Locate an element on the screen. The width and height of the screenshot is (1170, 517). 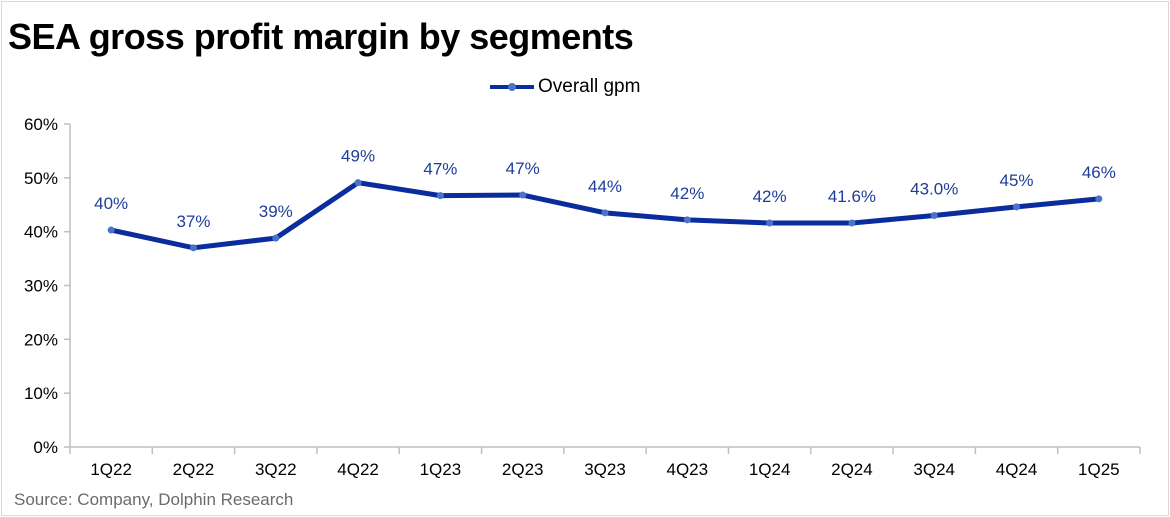
y-tick-label: 10% is located at coordinates (41, 393).